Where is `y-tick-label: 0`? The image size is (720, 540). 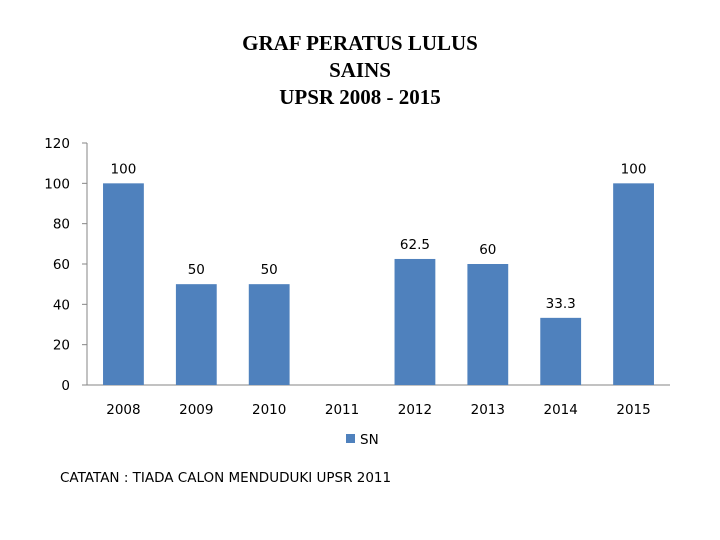
y-tick-label: 0 is located at coordinates (65, 386).